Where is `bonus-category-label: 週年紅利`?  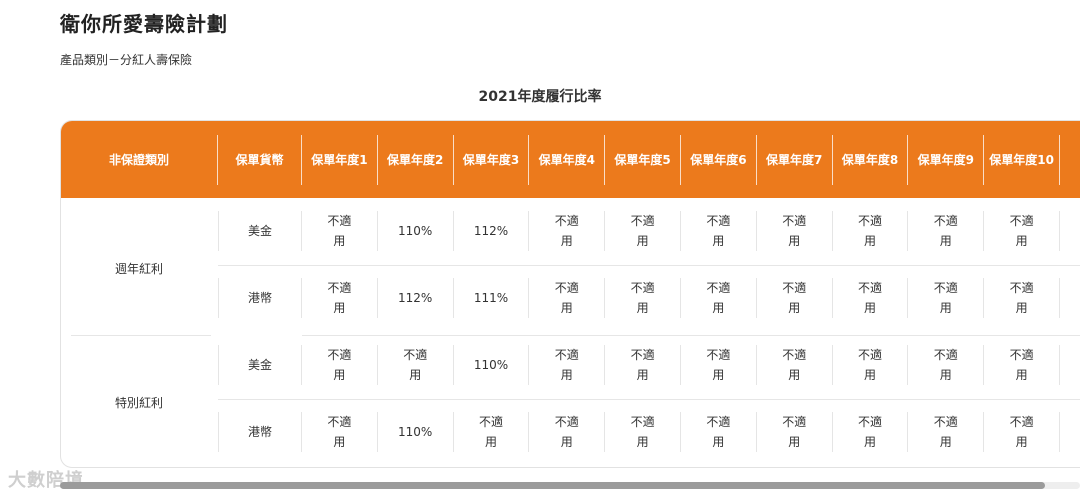
bonus-category-label: 週年紅利 is located at coordinates (138, 268).